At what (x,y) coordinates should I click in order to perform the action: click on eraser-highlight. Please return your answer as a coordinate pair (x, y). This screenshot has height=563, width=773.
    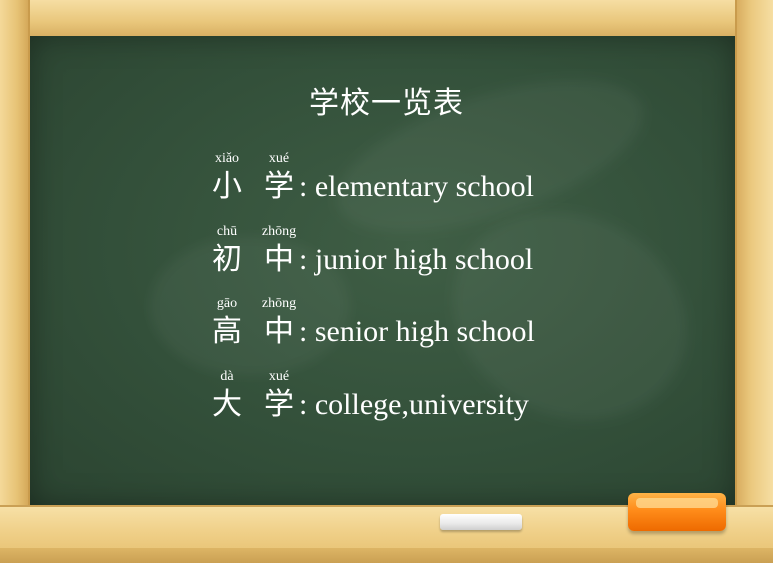
    Looking at the image, I should click on (677, 503).